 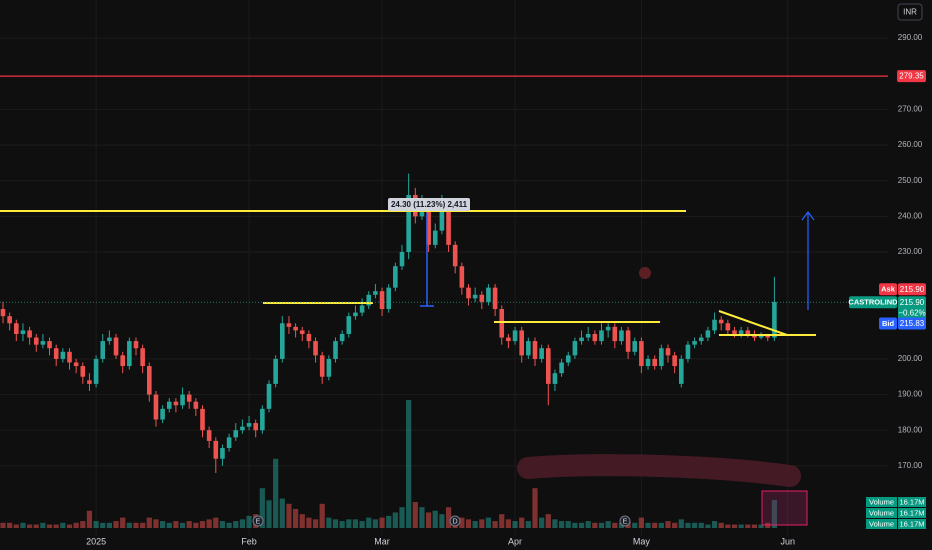 I want to click on measure-tooltip, so click(x=429, y=204).